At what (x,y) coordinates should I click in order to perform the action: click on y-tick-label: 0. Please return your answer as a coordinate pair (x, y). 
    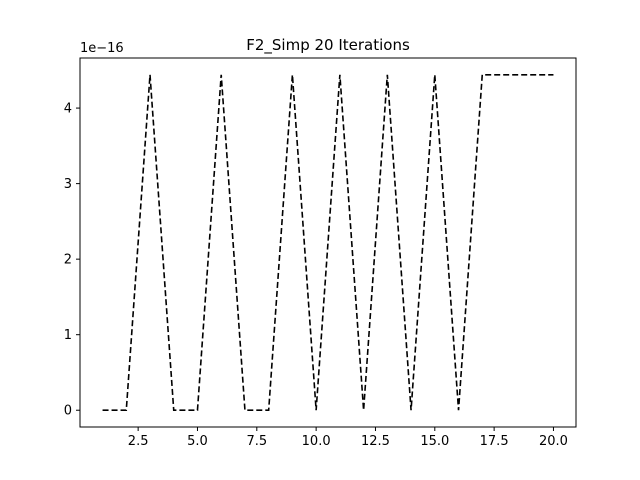
    Looking at the image, I should click on (68, 411).